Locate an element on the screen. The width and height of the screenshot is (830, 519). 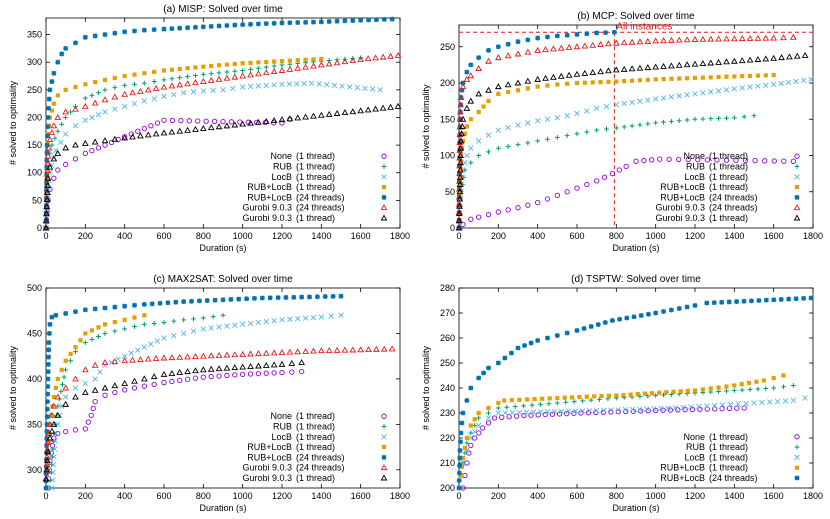
series-none-1-thread is located at coordinates (626, 193).